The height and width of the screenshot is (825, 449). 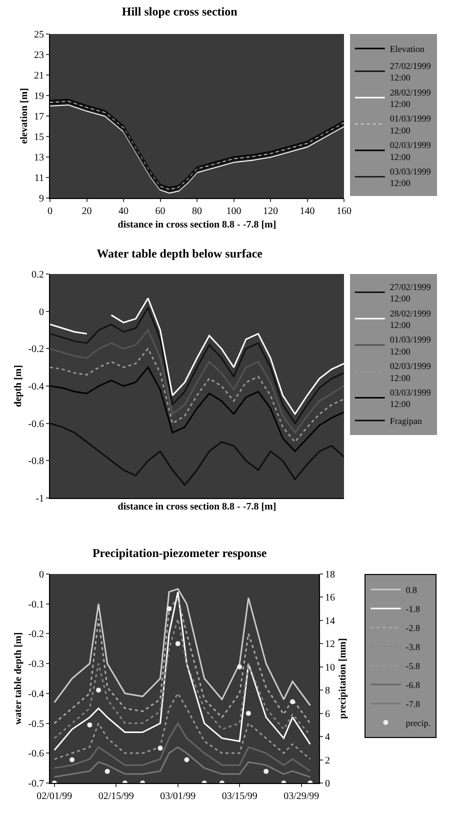 What do you see at coordinates (197, 211) in the screenshot?
I see `x-tick-label: 80` at bounding box center [197, 211].